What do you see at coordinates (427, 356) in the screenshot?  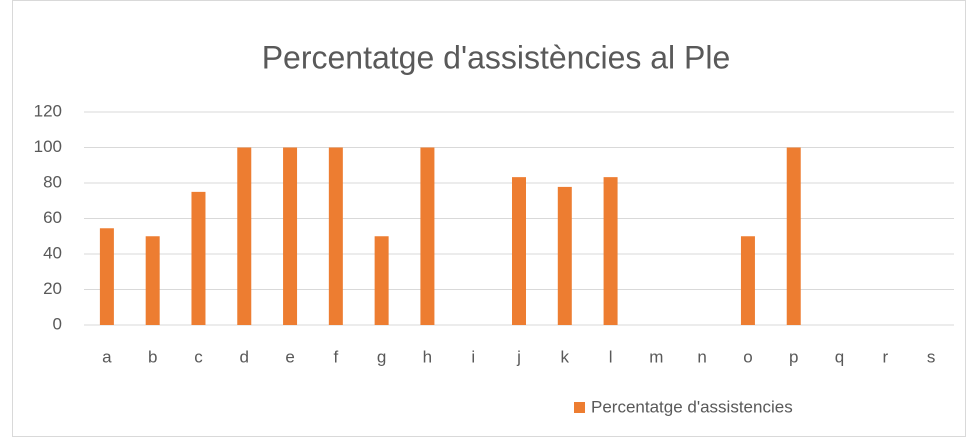 I see `x-tick-label: h` at bounding box center [427, 356].